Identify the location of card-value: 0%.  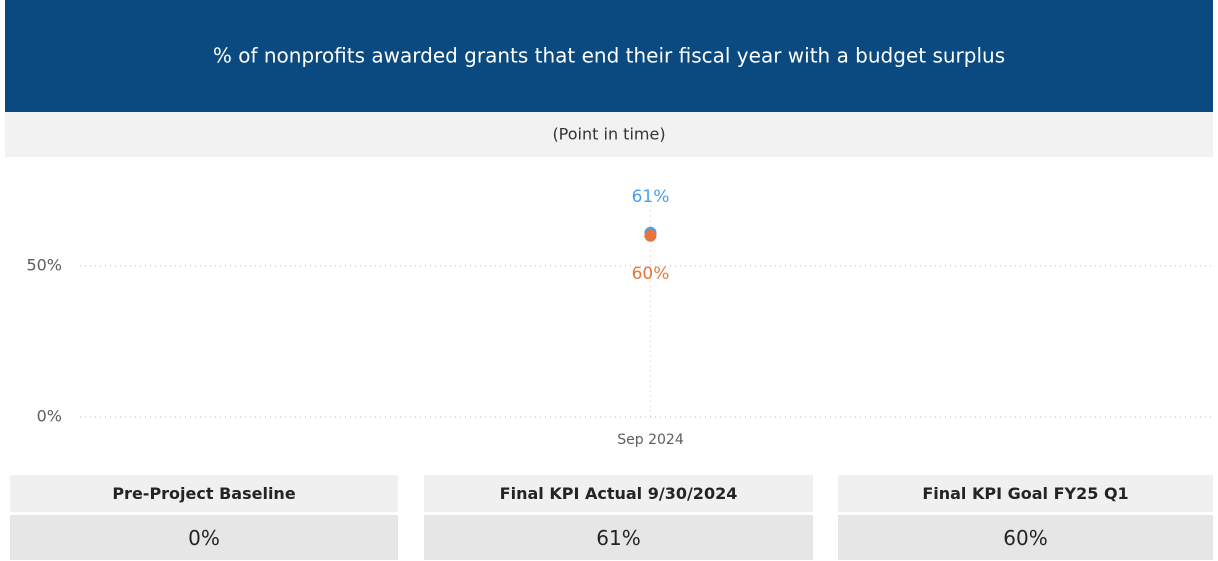
(204, 537).